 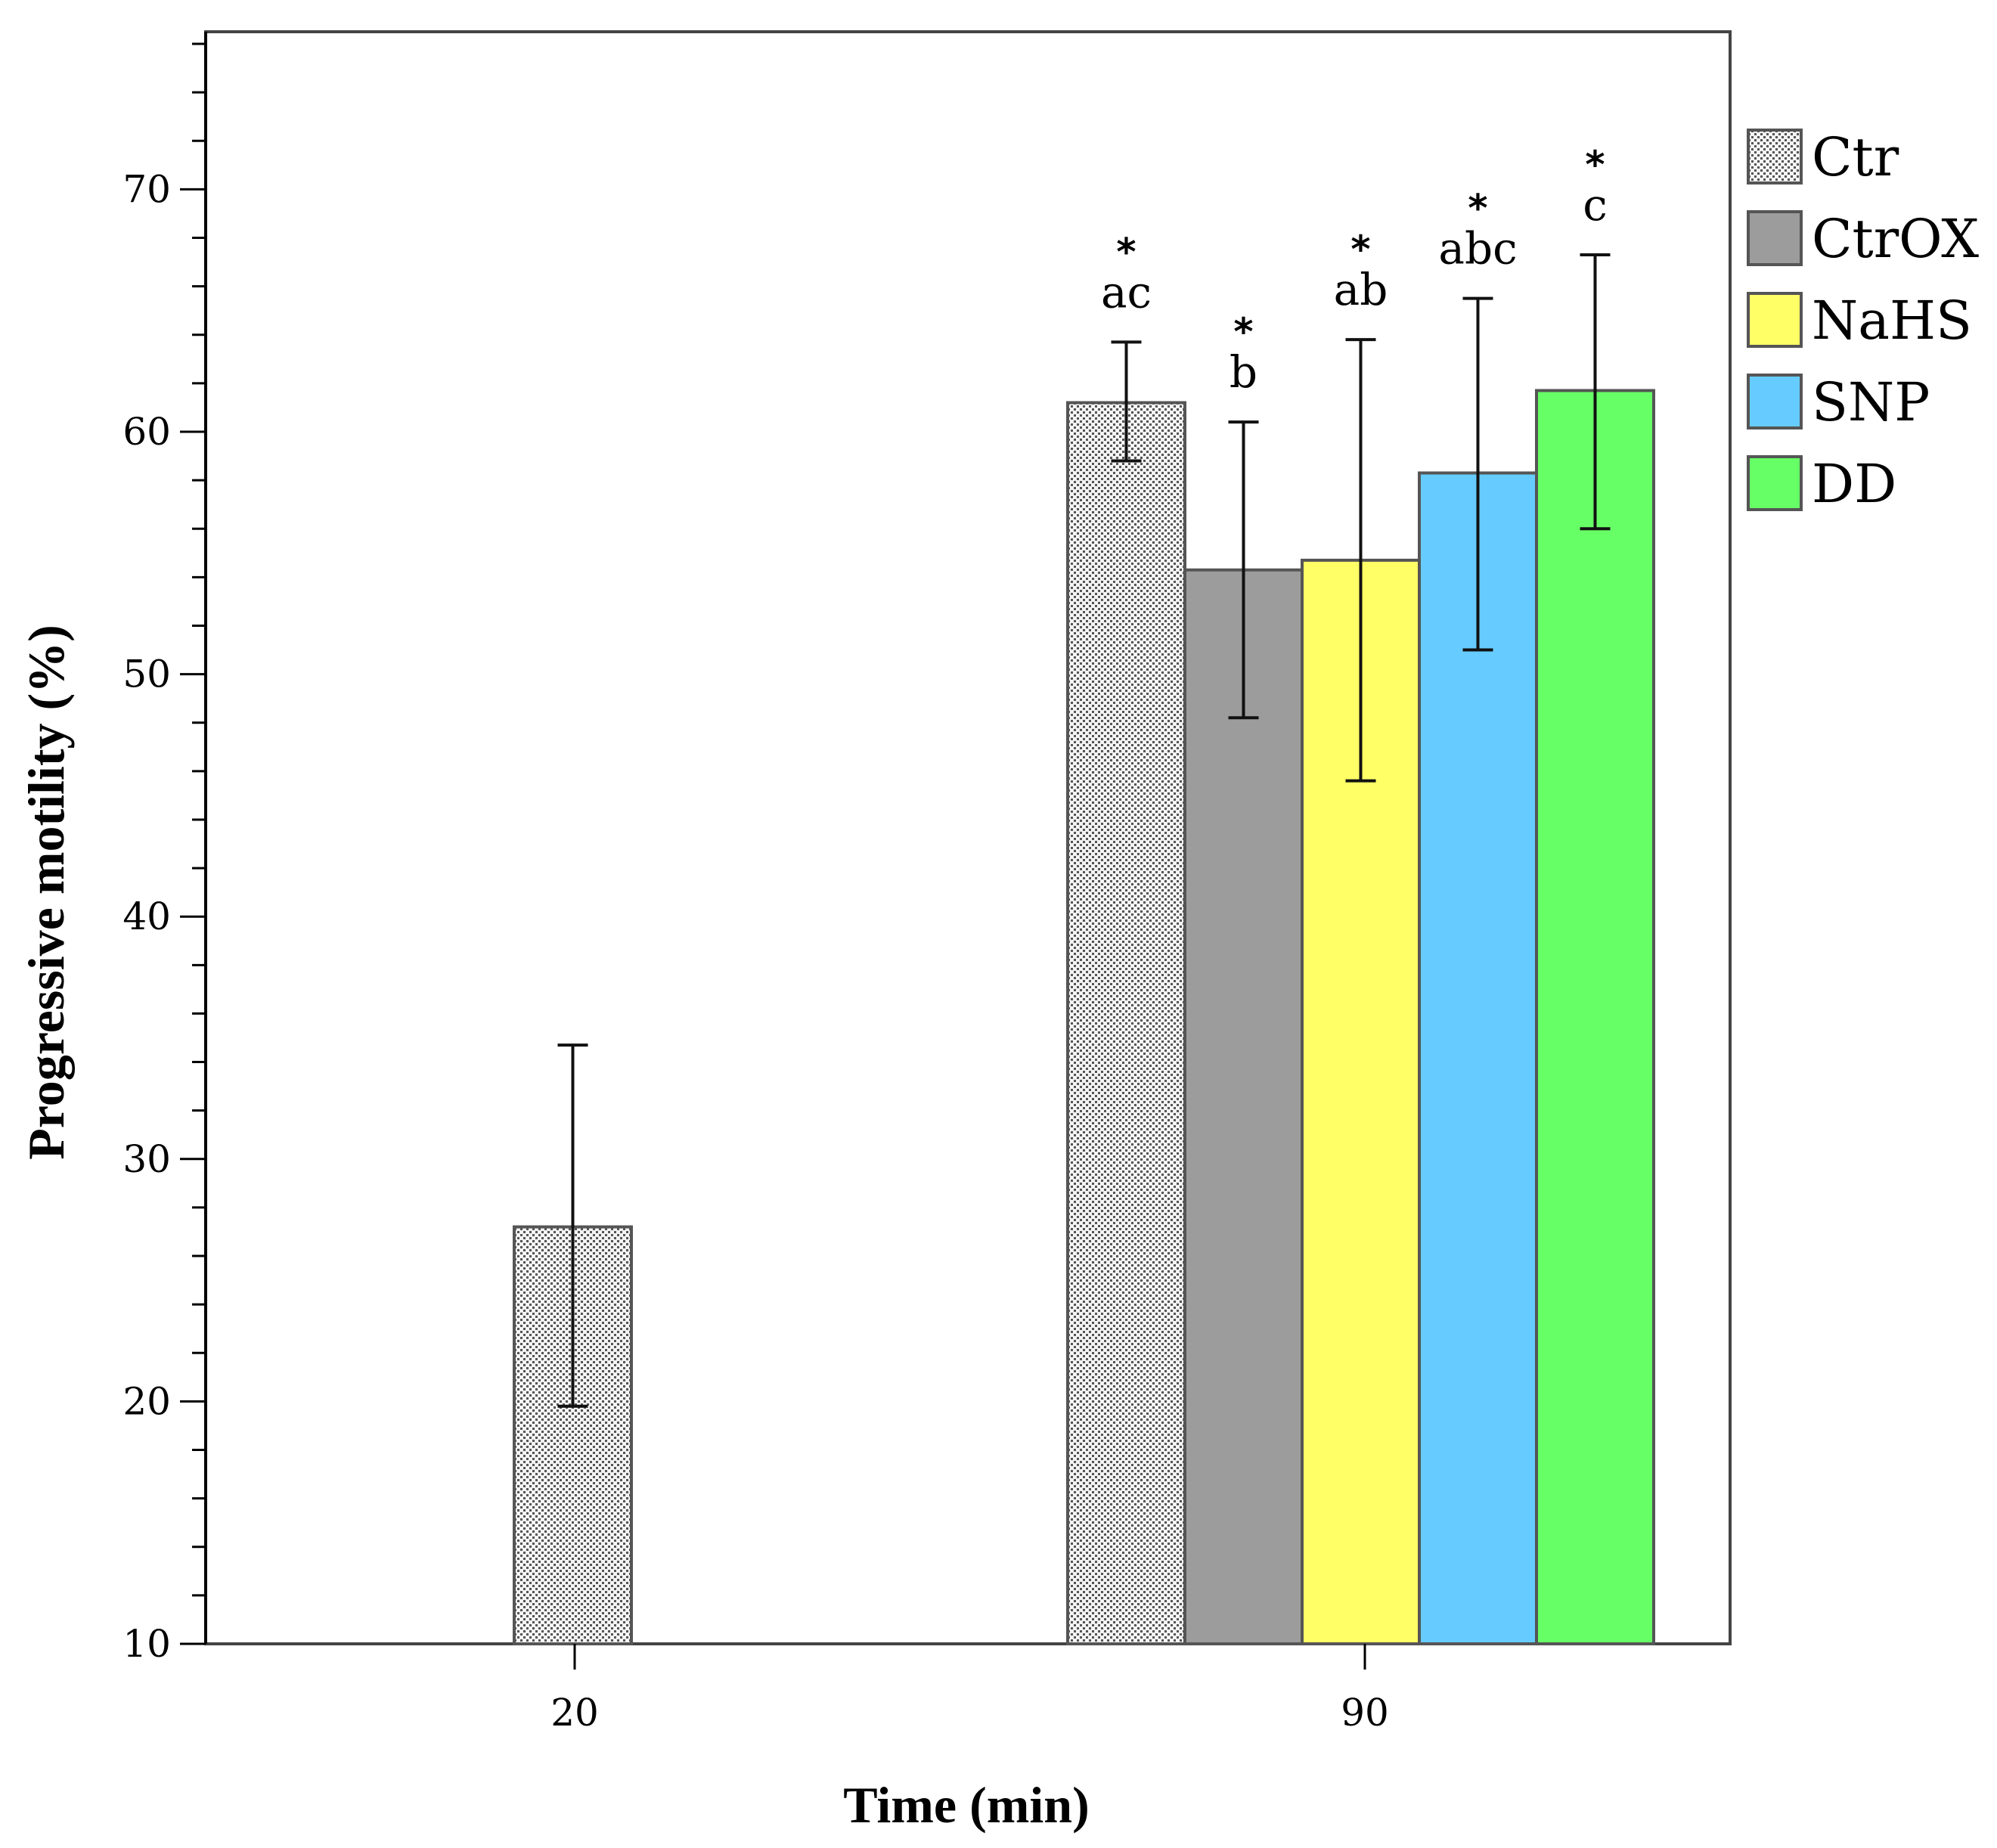 I want to click on significance-labels: ac*b*ab* abc* c*, so click(x=1354, y=270).